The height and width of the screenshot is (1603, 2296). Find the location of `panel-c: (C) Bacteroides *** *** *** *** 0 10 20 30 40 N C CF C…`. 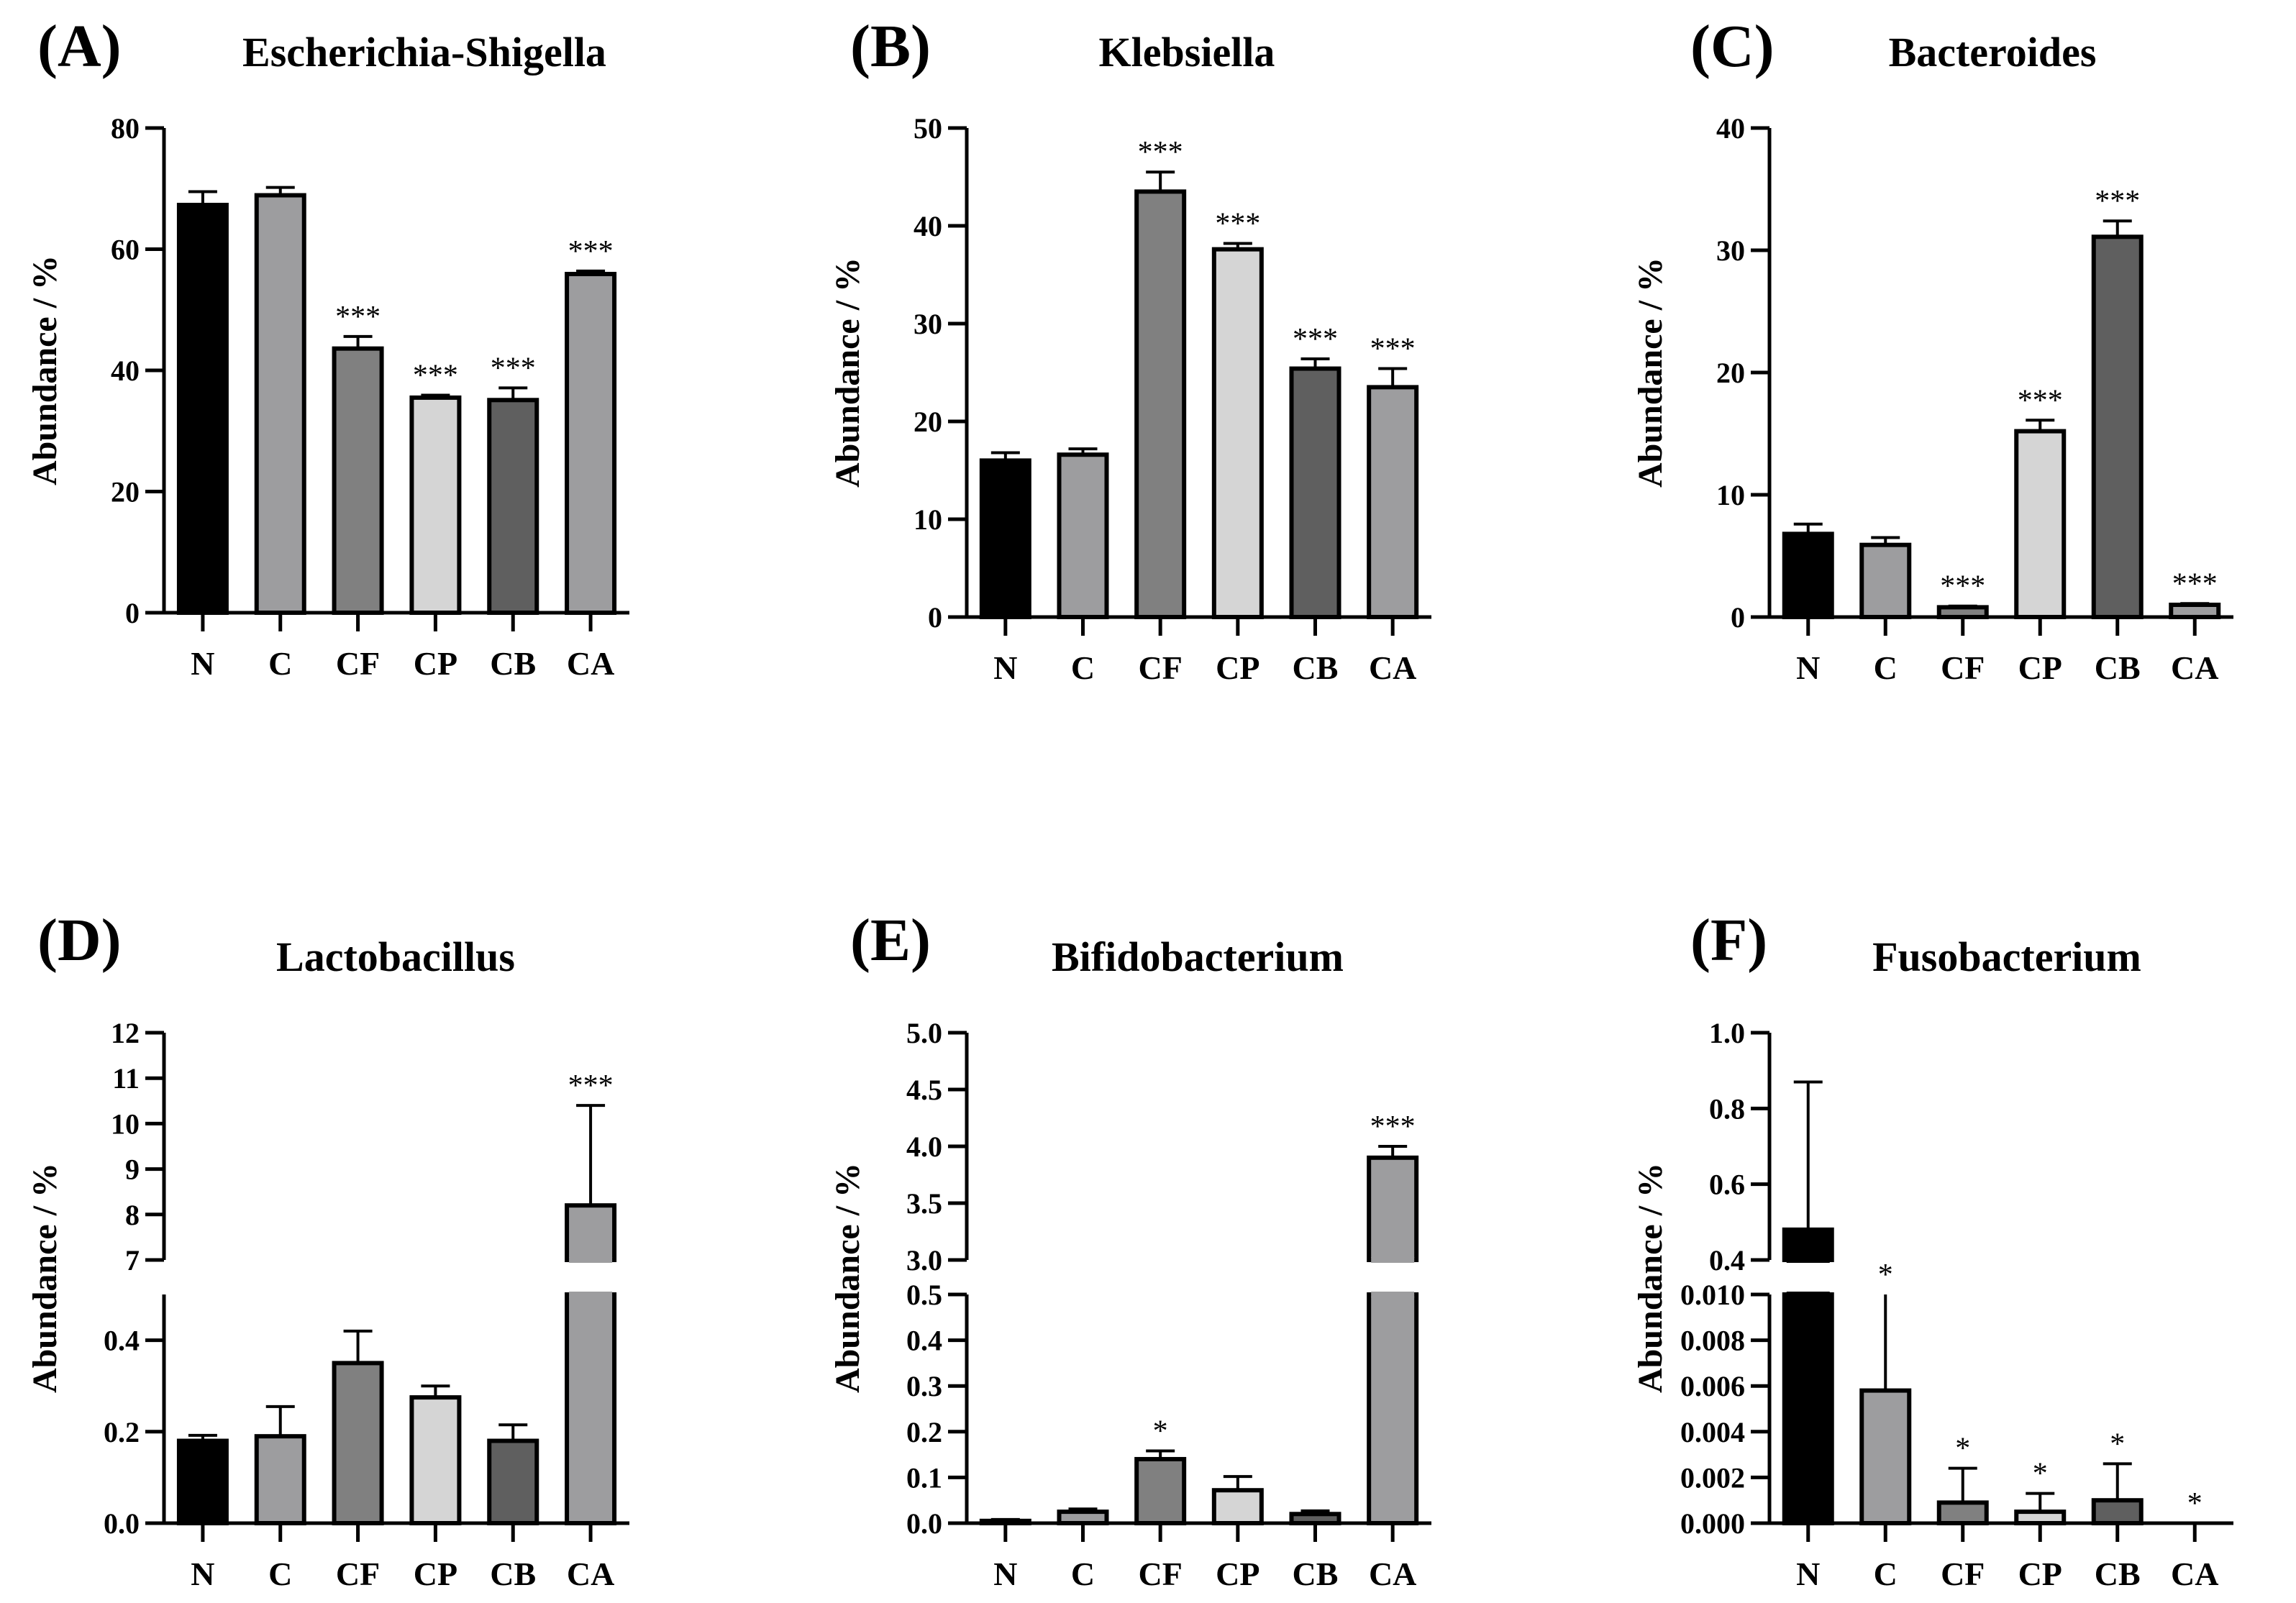

panel-c: (C) Bacteroides *** *** *** *** 0 10 20 30 40 N C CF C… is located at coordinates (1932, 349).